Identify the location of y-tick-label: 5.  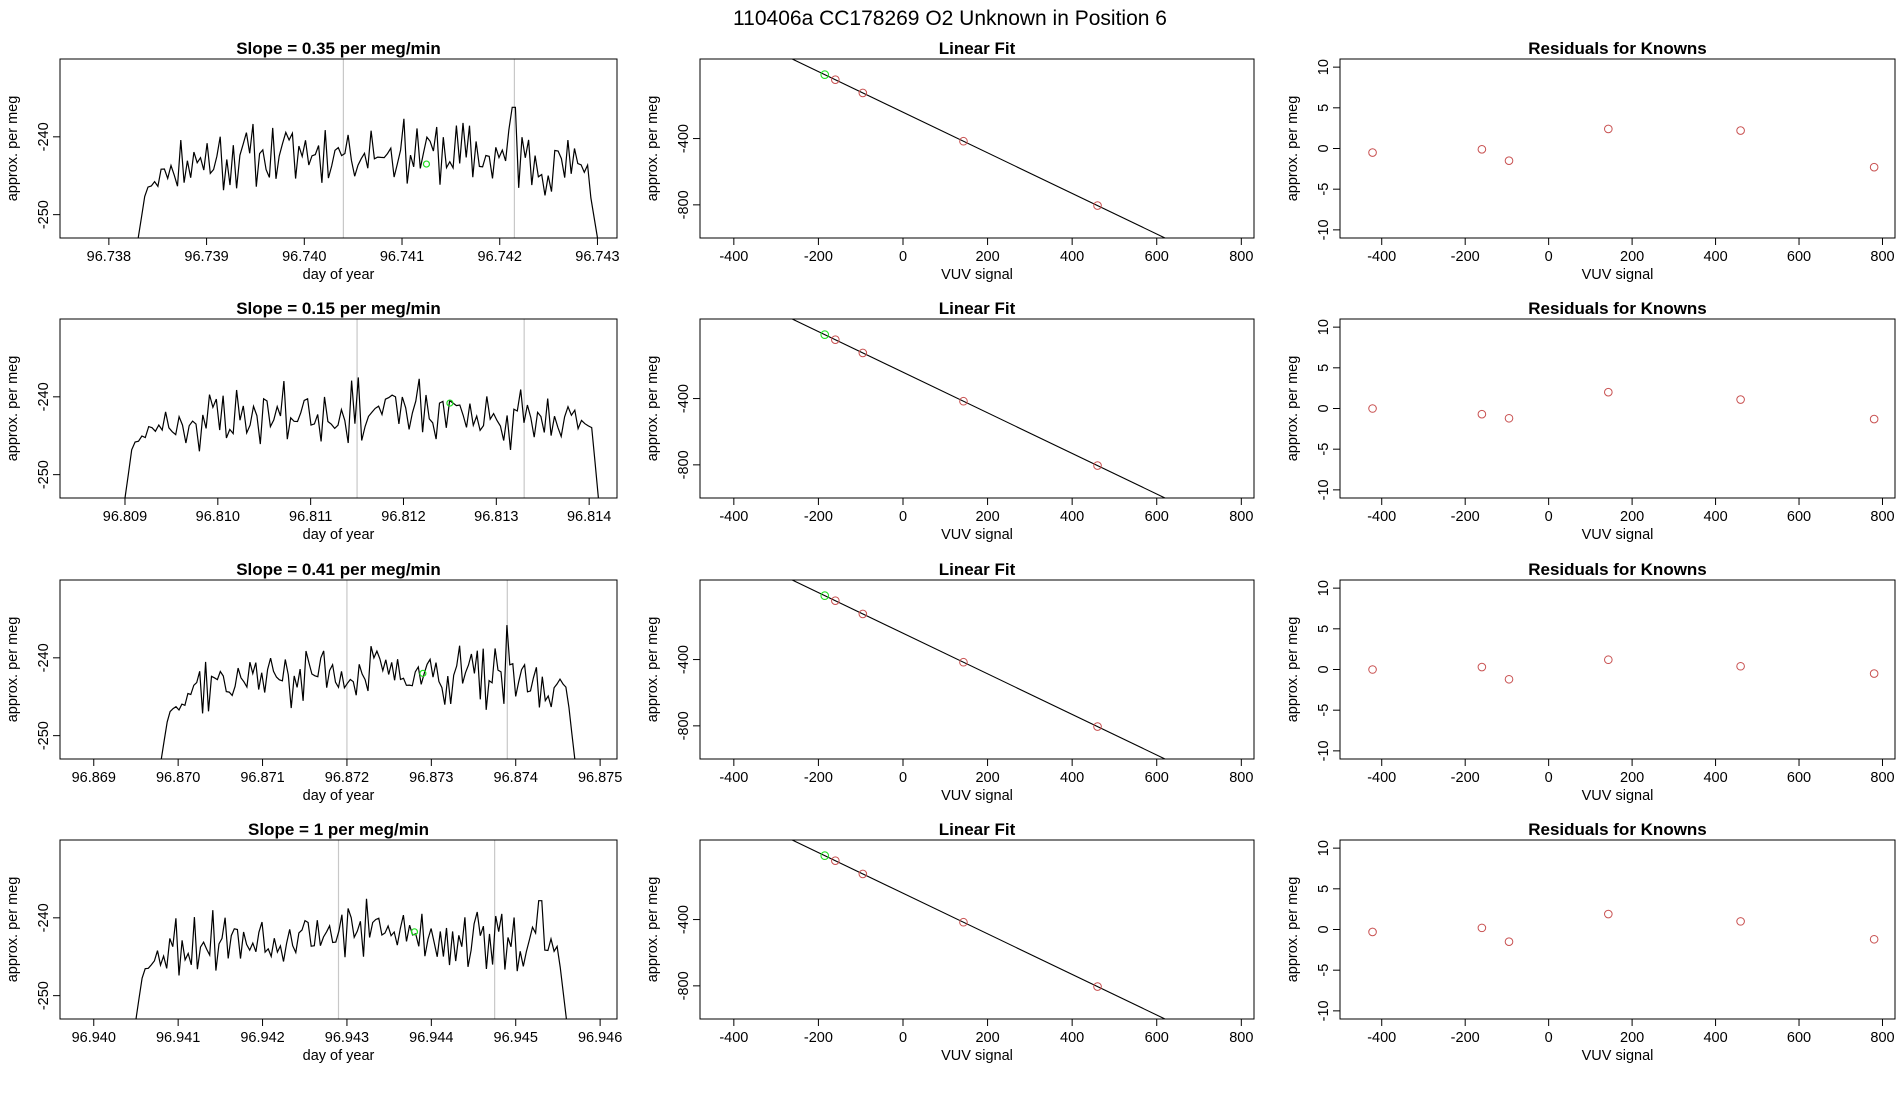
(1324, 108).